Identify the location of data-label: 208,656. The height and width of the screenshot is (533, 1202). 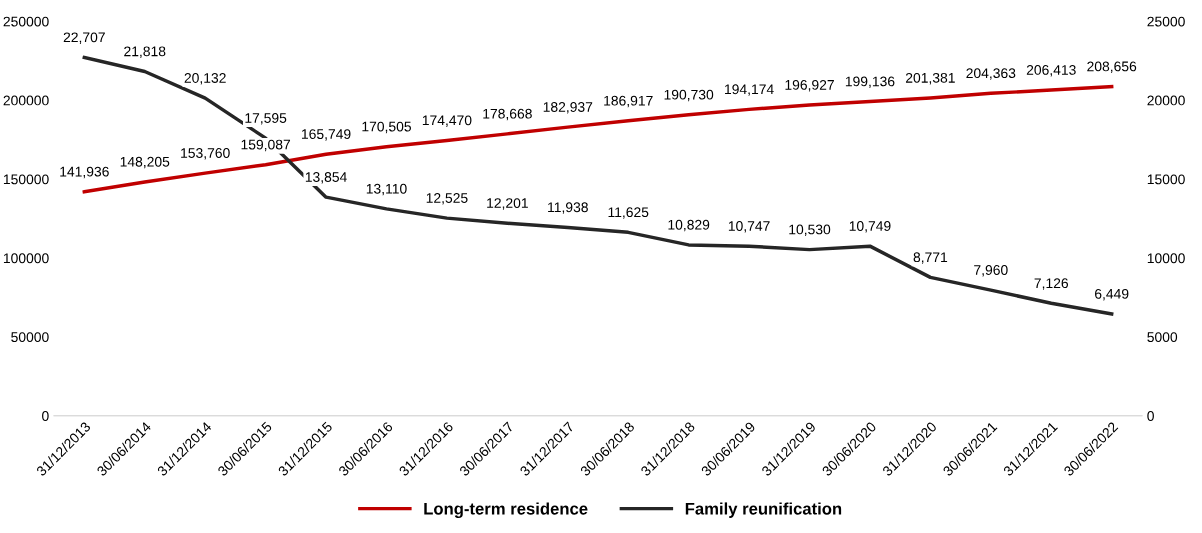
(1112, 67).